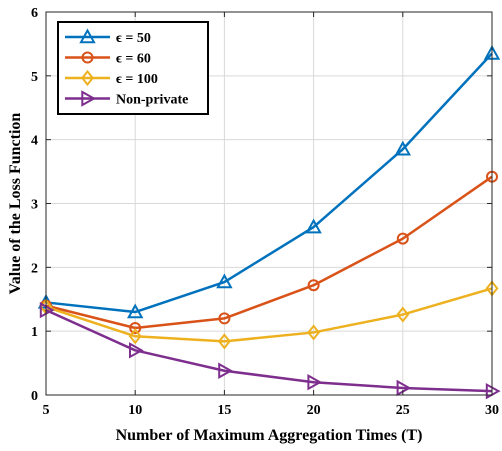 The width and height of the screenshot is (502, 451). What do you see at coordinates (108, 59) in the screenshot?
I see `legend-entry: ϵ = 60` at bounding box center [108, 59].